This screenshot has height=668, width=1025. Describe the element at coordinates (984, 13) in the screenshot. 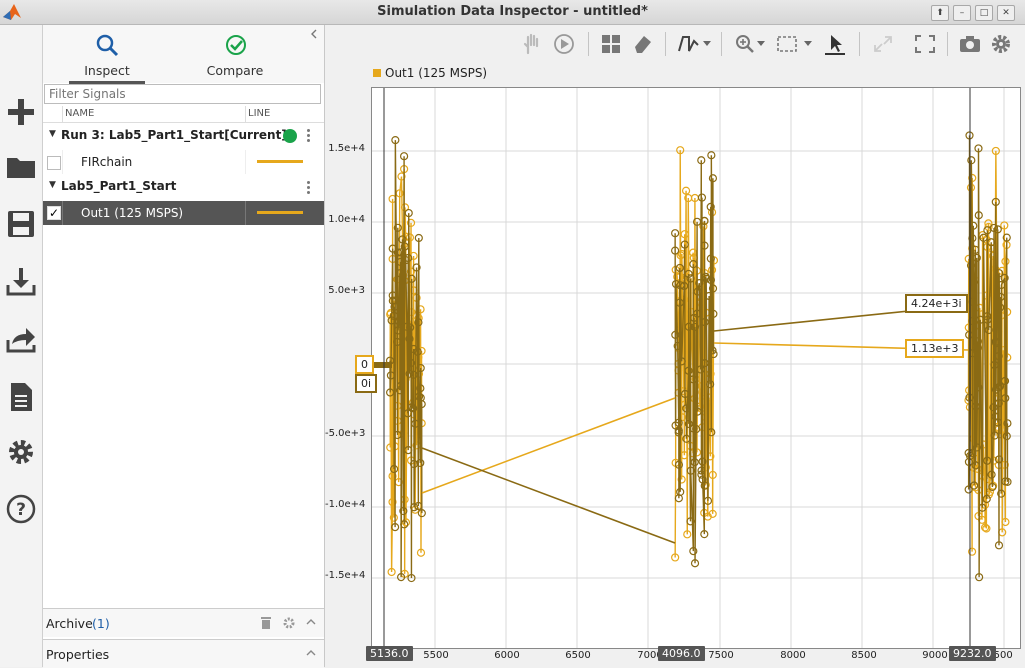

I see `maximize-button: □` at that location.